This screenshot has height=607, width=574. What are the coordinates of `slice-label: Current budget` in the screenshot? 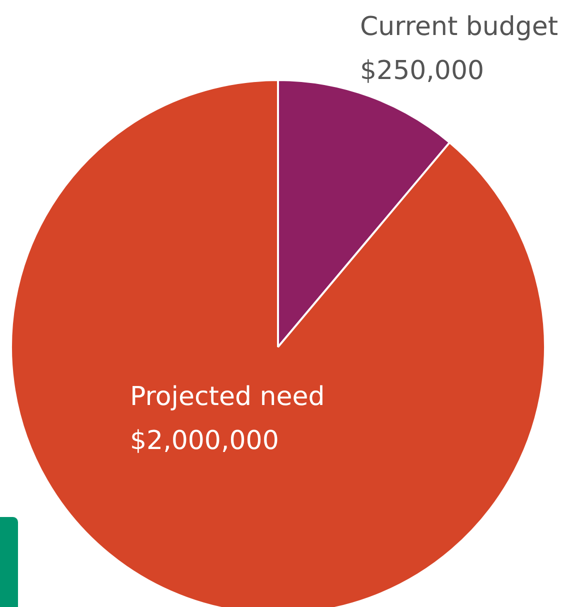 It's located at (459, 27).